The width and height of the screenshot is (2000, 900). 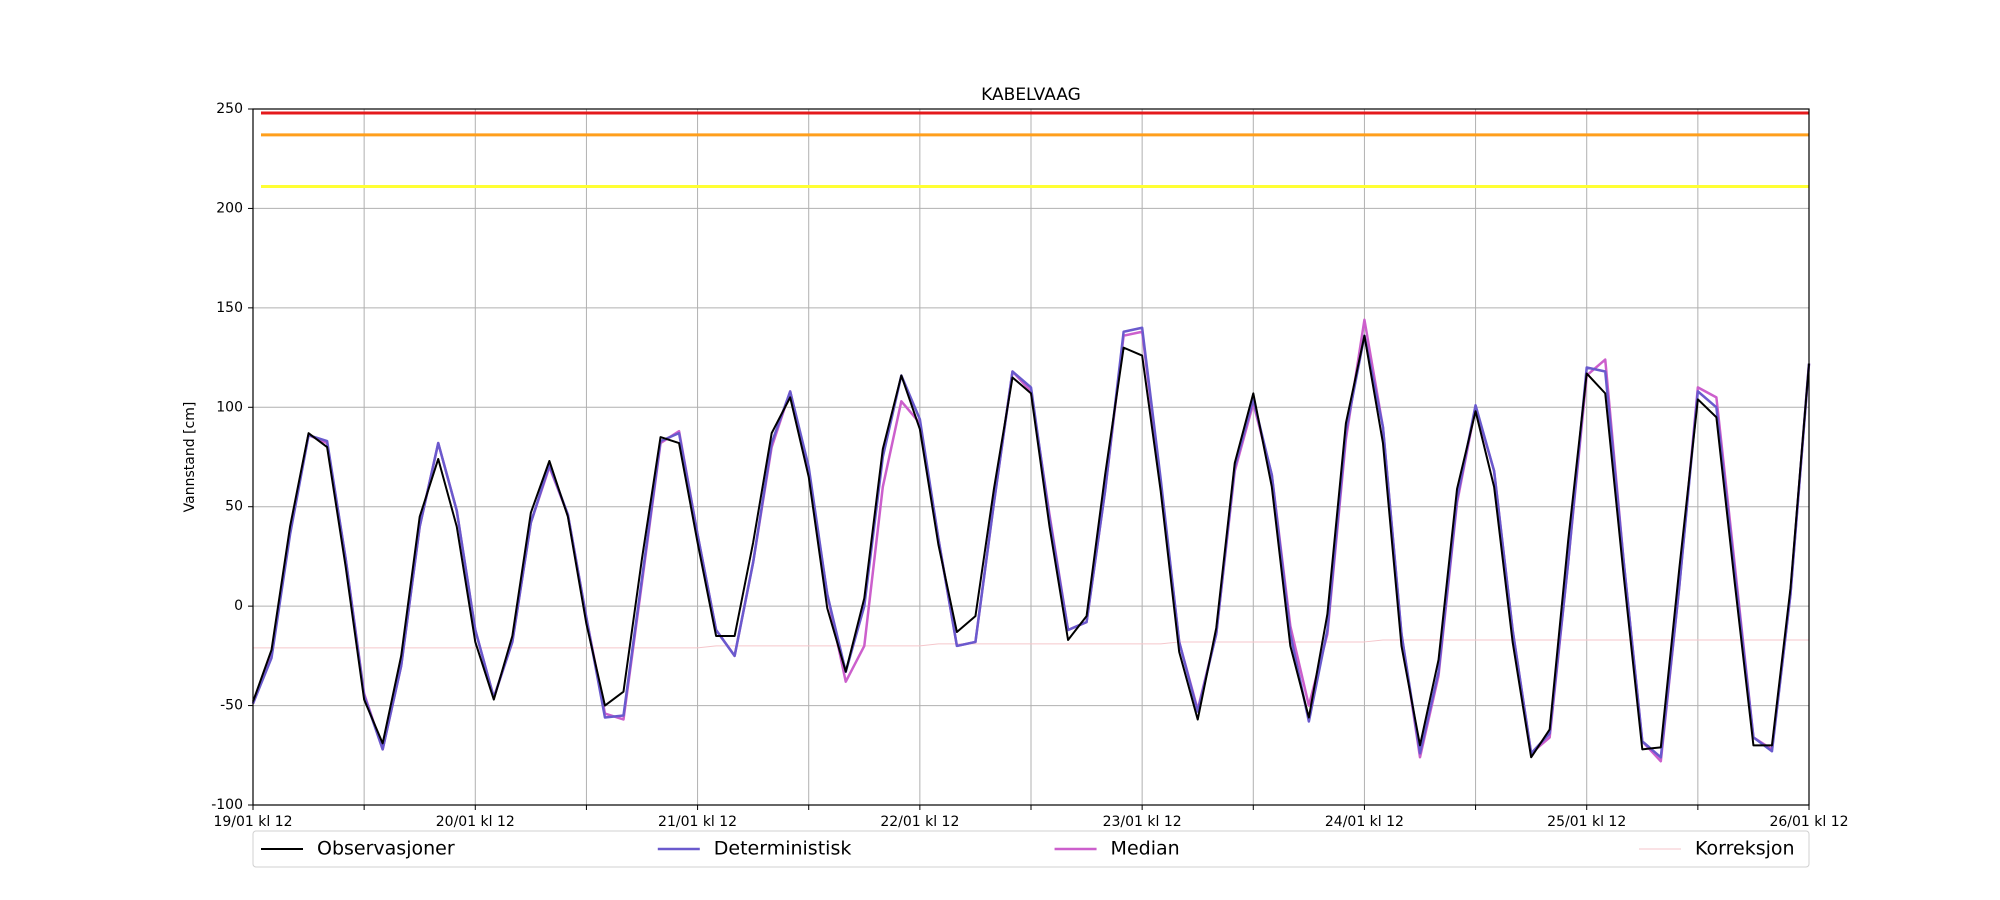 I want to click on y-tick-label: 150, so click(x=229, y=308).